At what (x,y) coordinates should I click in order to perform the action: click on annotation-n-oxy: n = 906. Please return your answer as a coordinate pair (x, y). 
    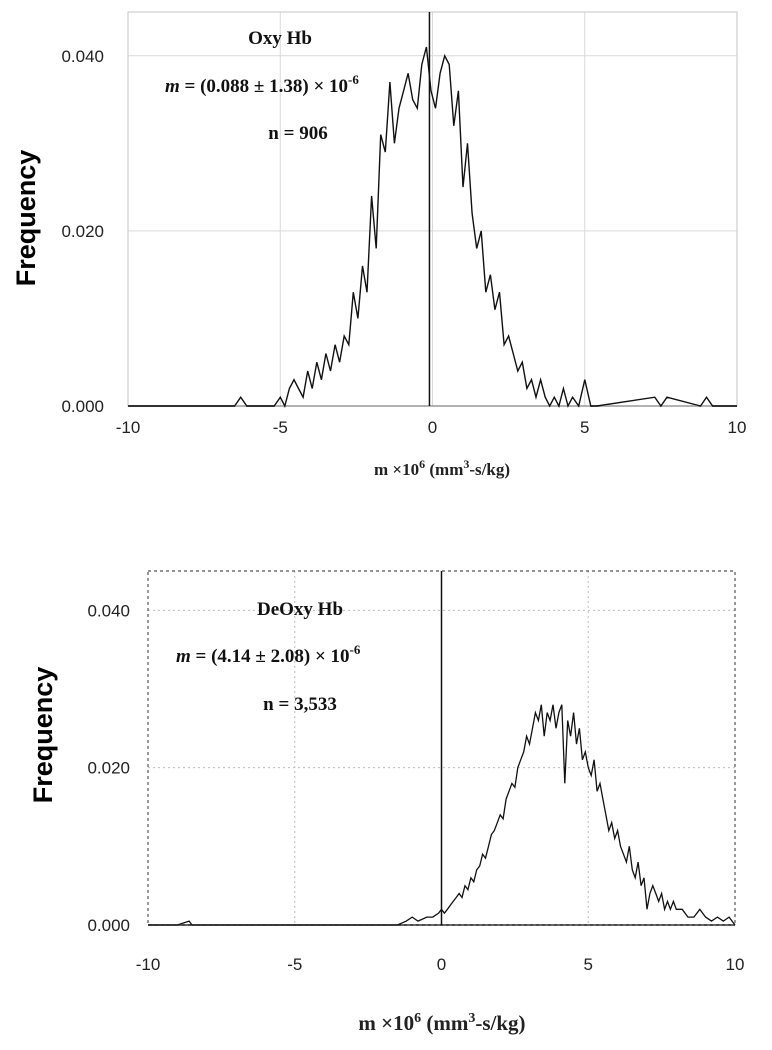
    Looking at the image, I should click on (297, 133).